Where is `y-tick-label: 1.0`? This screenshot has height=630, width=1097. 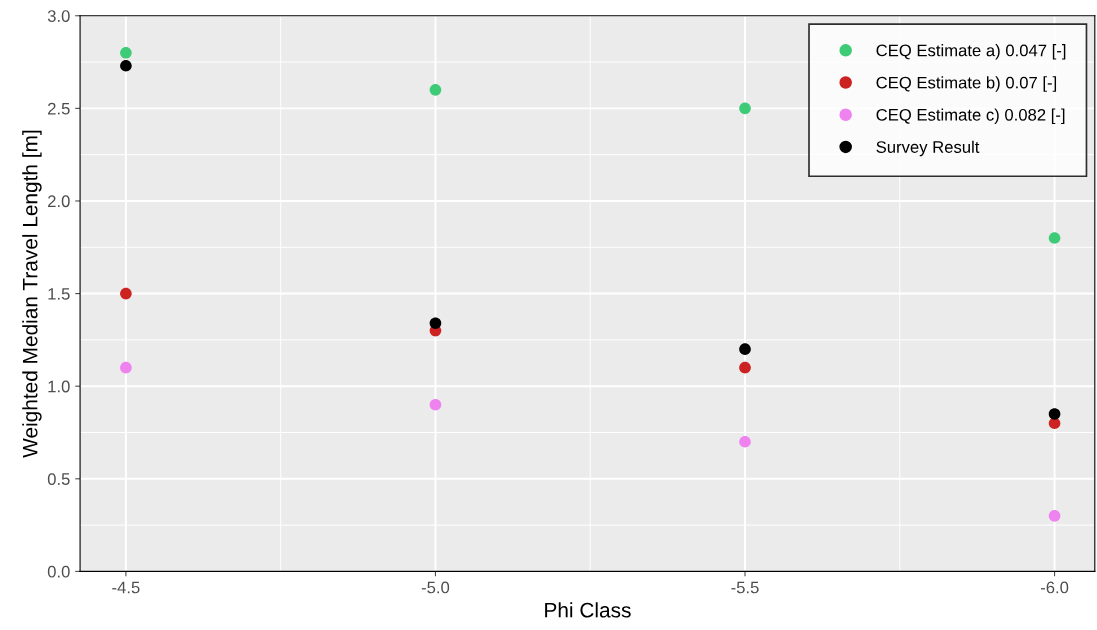
y-tick-label: 1.0 is located at coordinates (59, 386).